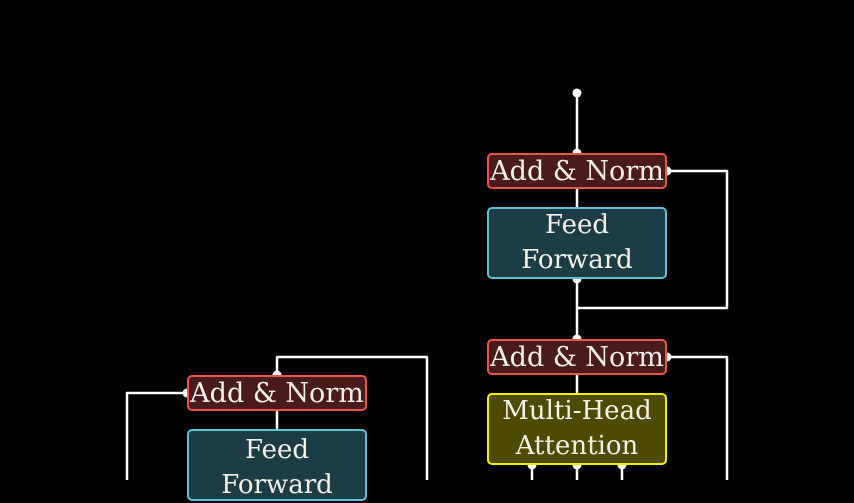 This screenshot has height=503, width=854. I want to click on add-norm-block-middle: Add & Norm, so click(577, 357).